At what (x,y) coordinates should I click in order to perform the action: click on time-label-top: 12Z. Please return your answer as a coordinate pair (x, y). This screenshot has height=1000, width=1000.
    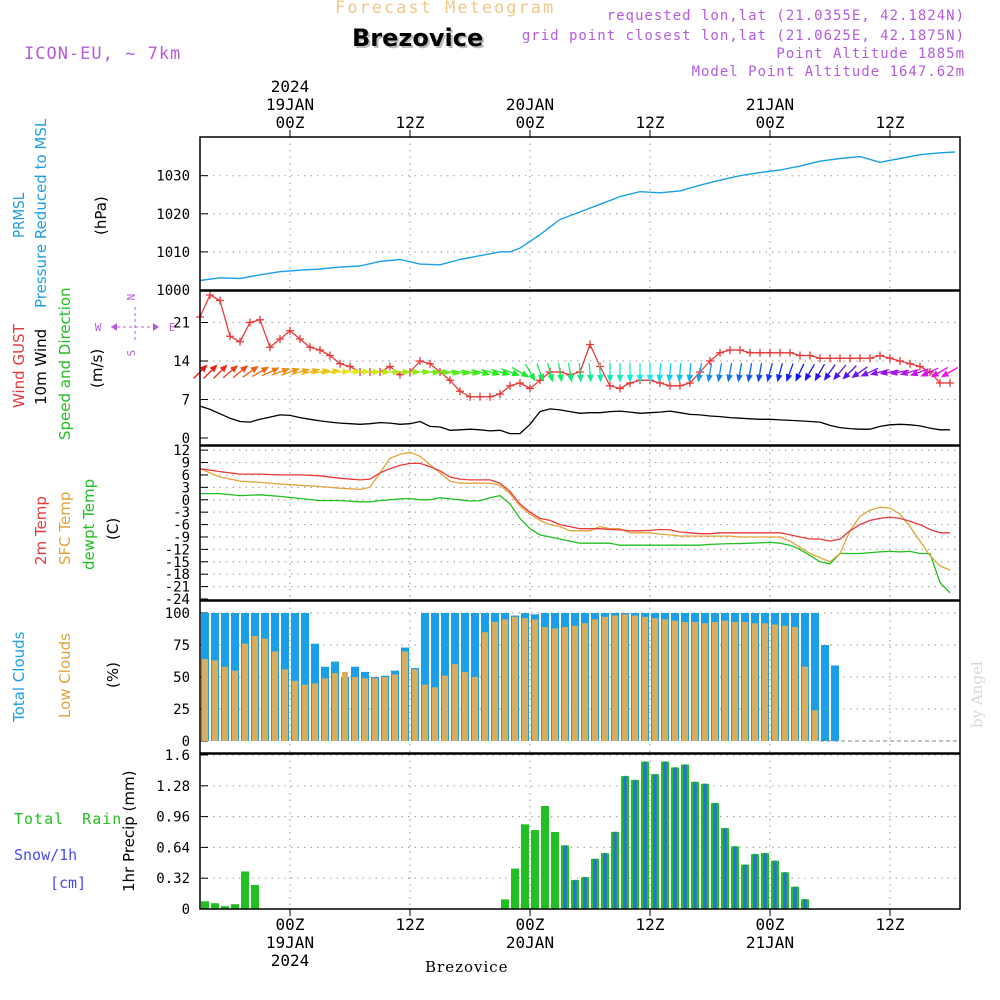
    Looking at the image, I should click on (890, 122).